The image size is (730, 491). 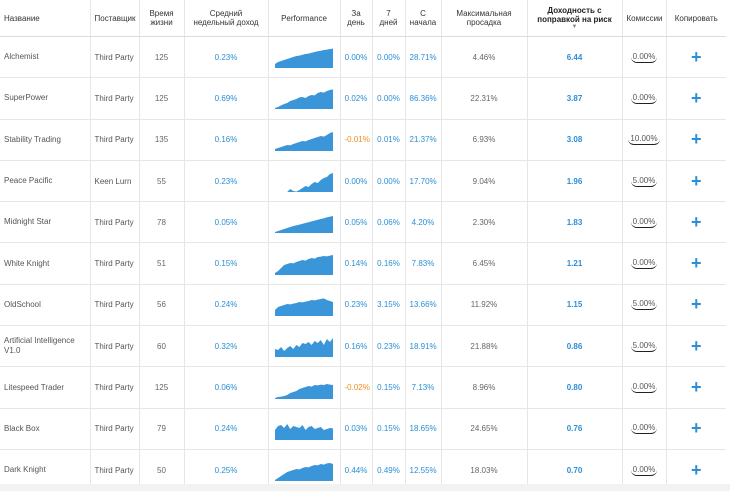 I want to click on col-avg-weekly-header: Средний недельный доход, so click(x=226, y=18).